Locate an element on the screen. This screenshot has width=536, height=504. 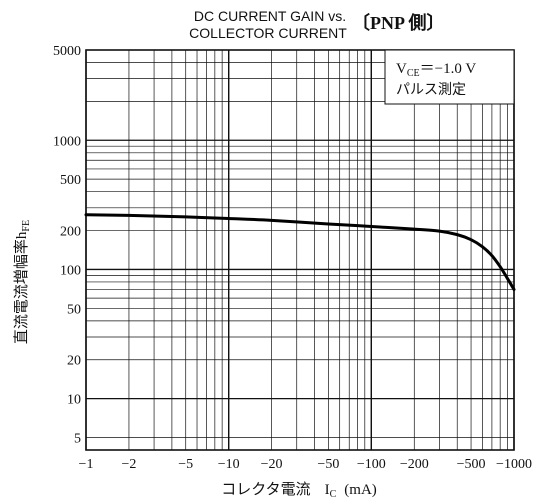
x-tick-label: −100 is located at coordinates (371, 464).